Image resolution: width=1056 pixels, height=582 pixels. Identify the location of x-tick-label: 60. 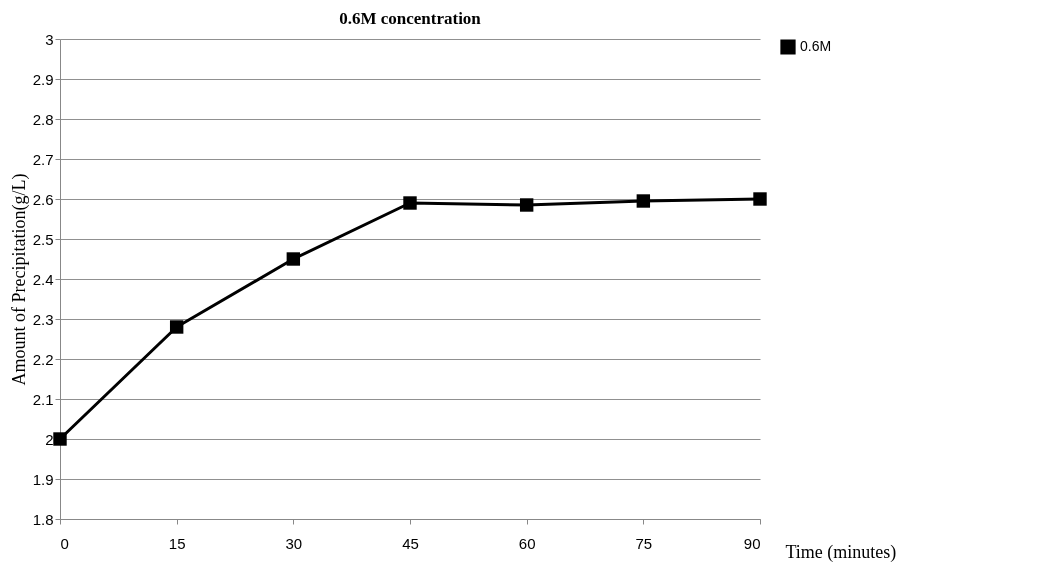
(527, 543).